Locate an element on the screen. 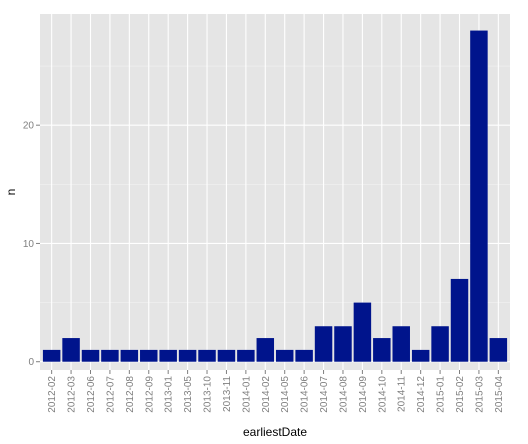  x-tick-label: 2013-10 is located at coordinates (208, 394).